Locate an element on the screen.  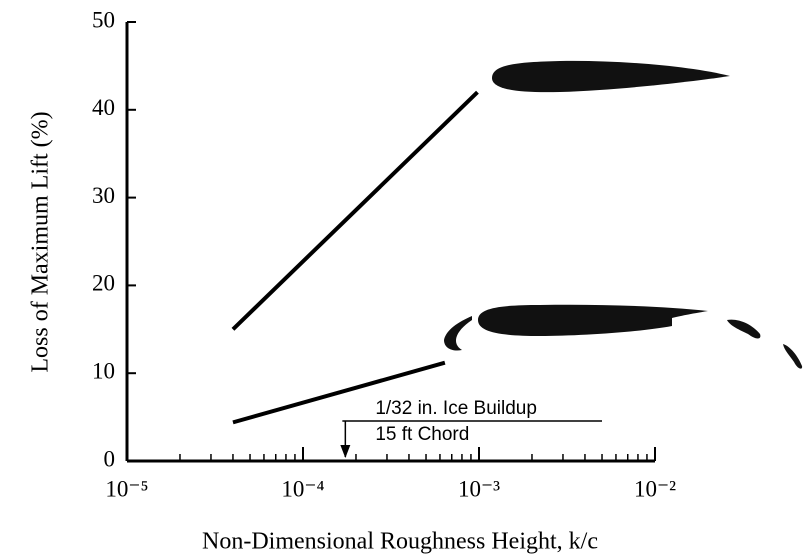
airfoil-clean is located at coordinates (611, 76).